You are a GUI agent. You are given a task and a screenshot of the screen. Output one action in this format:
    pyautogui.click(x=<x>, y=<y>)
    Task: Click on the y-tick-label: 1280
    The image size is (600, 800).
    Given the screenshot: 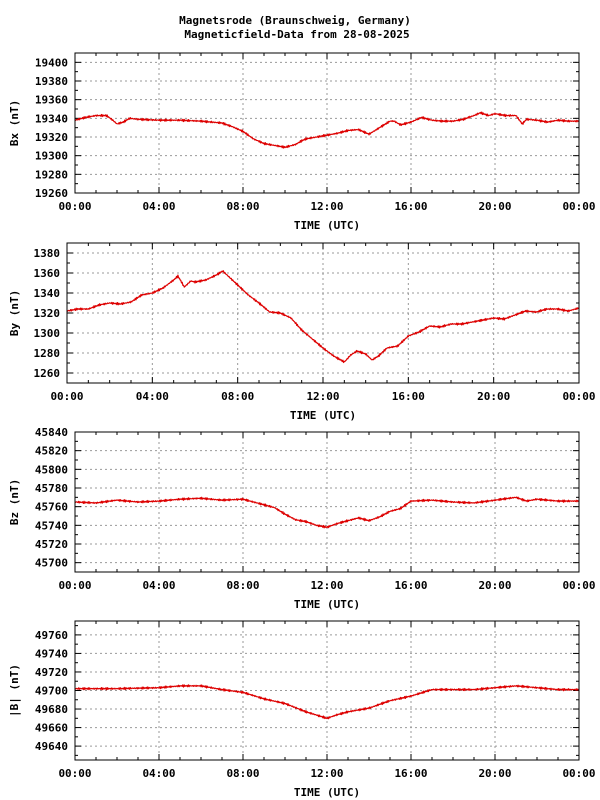 What is the action you would take?
    pyautogui.click(x=47, y=353)
    